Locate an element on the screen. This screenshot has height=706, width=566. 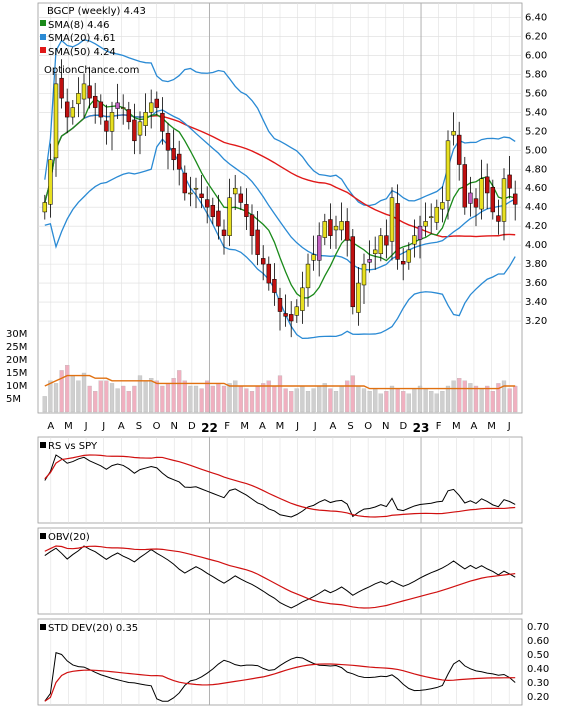
stddev-tick-label: 0.70 is located at coordinates (538, 627).